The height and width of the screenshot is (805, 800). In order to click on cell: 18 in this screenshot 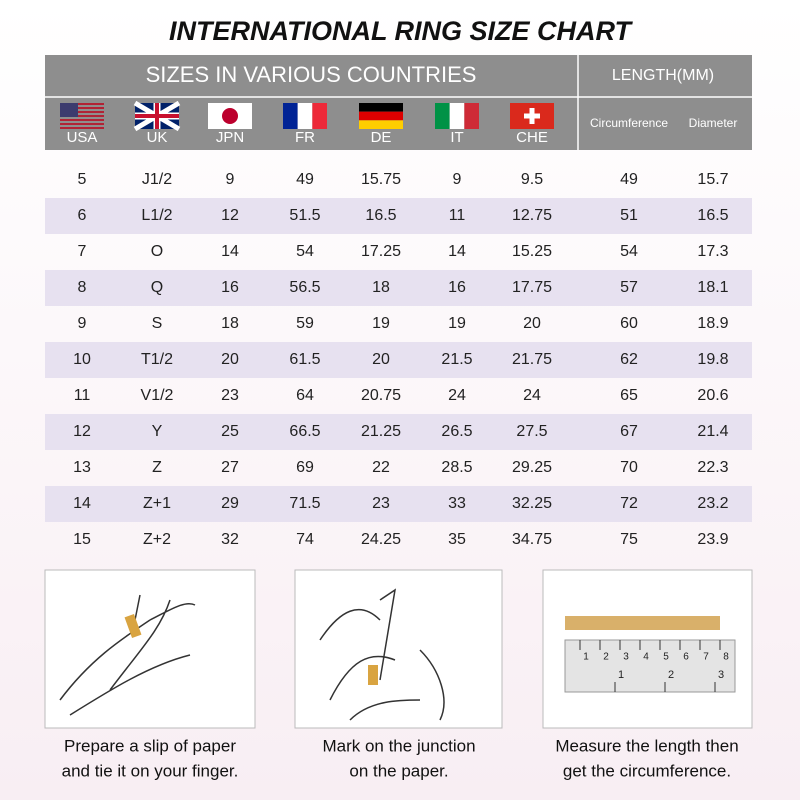, I will do `click(230, 323)`.